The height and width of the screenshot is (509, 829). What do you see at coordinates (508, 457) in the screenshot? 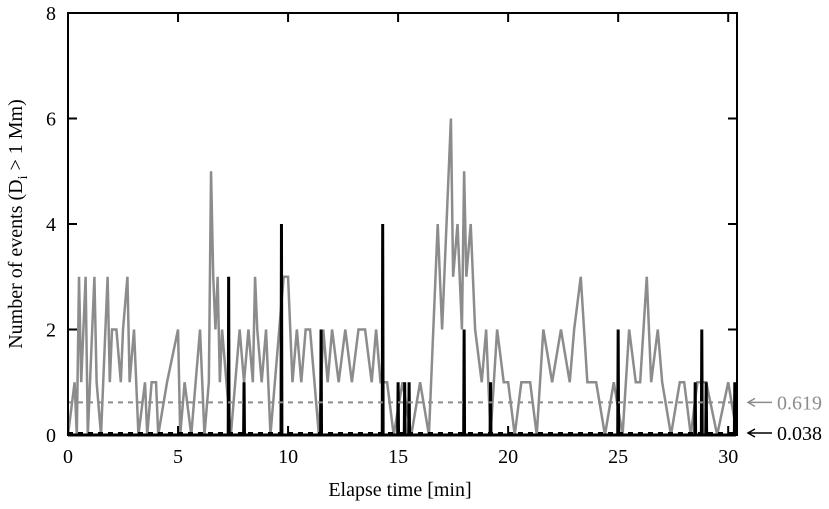
I see `x-tick-label: 20` at bounding box center [508, 457].